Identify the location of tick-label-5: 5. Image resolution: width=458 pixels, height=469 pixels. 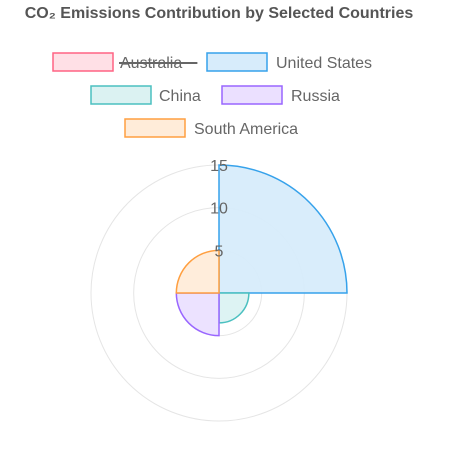
(219, 251).